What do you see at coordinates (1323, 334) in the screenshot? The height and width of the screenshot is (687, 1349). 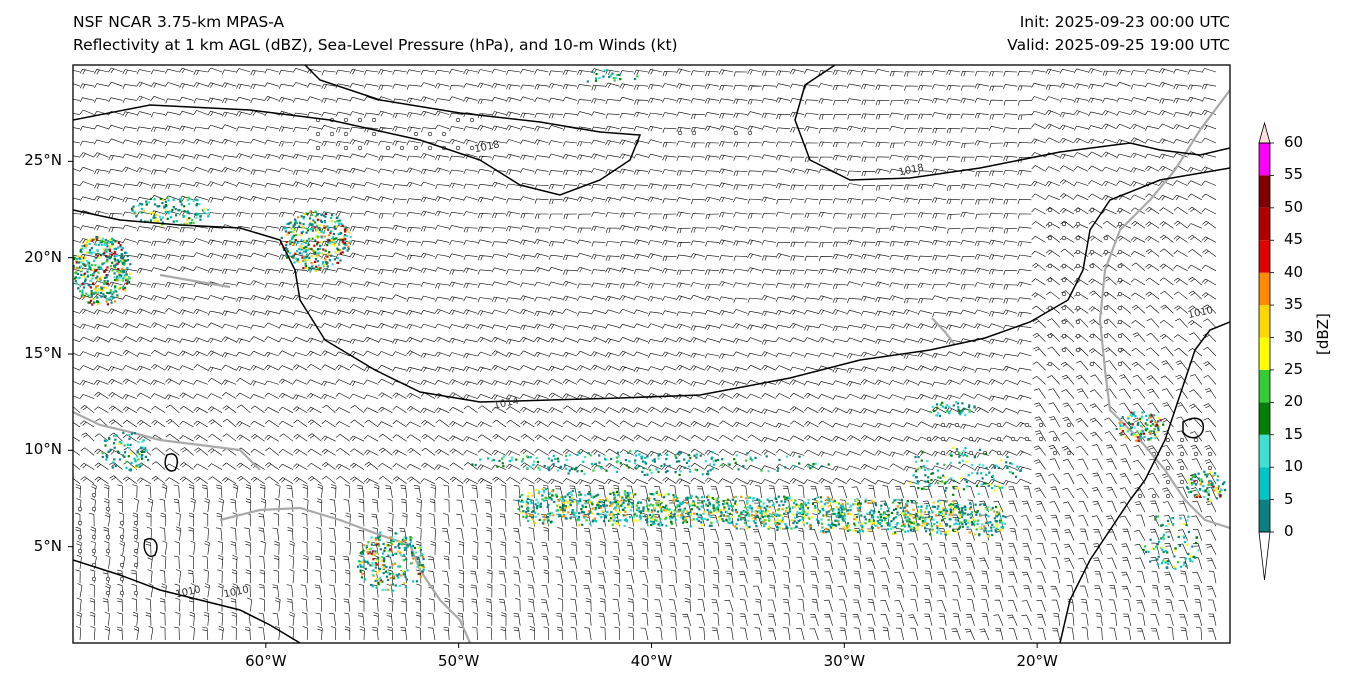 I see `colorbar-unit-label: [dBZ]` at bounding box center [1323, 334].